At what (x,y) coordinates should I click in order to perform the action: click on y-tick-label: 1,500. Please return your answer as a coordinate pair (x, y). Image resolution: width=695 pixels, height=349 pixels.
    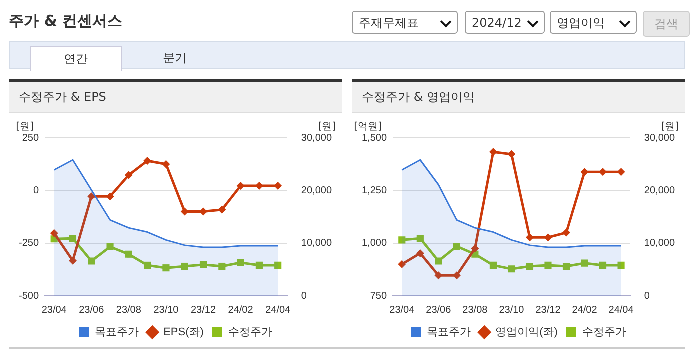
    Looking at the image, I should click on (375, 138).